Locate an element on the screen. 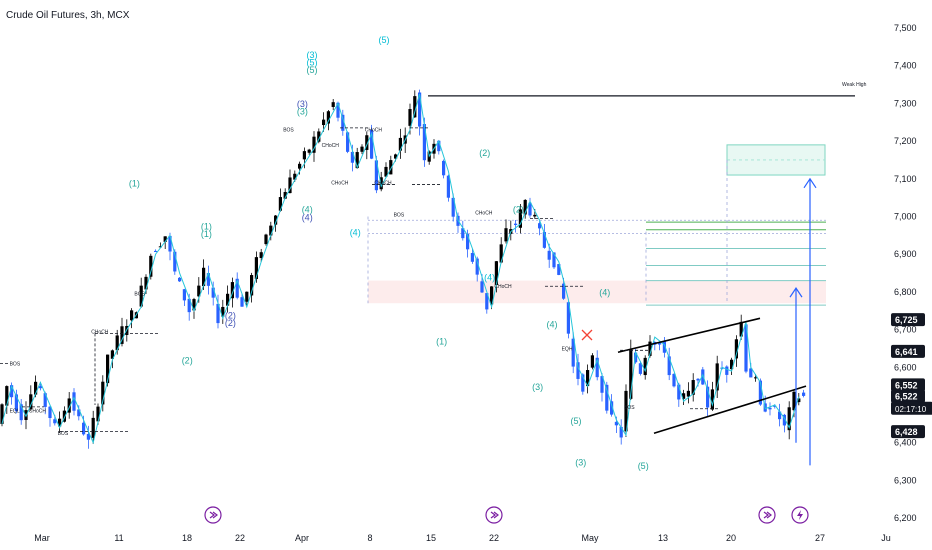 This screenshot has height=550, width=932. y-tick-label: 6,800 is located at coordinates (905, 292).